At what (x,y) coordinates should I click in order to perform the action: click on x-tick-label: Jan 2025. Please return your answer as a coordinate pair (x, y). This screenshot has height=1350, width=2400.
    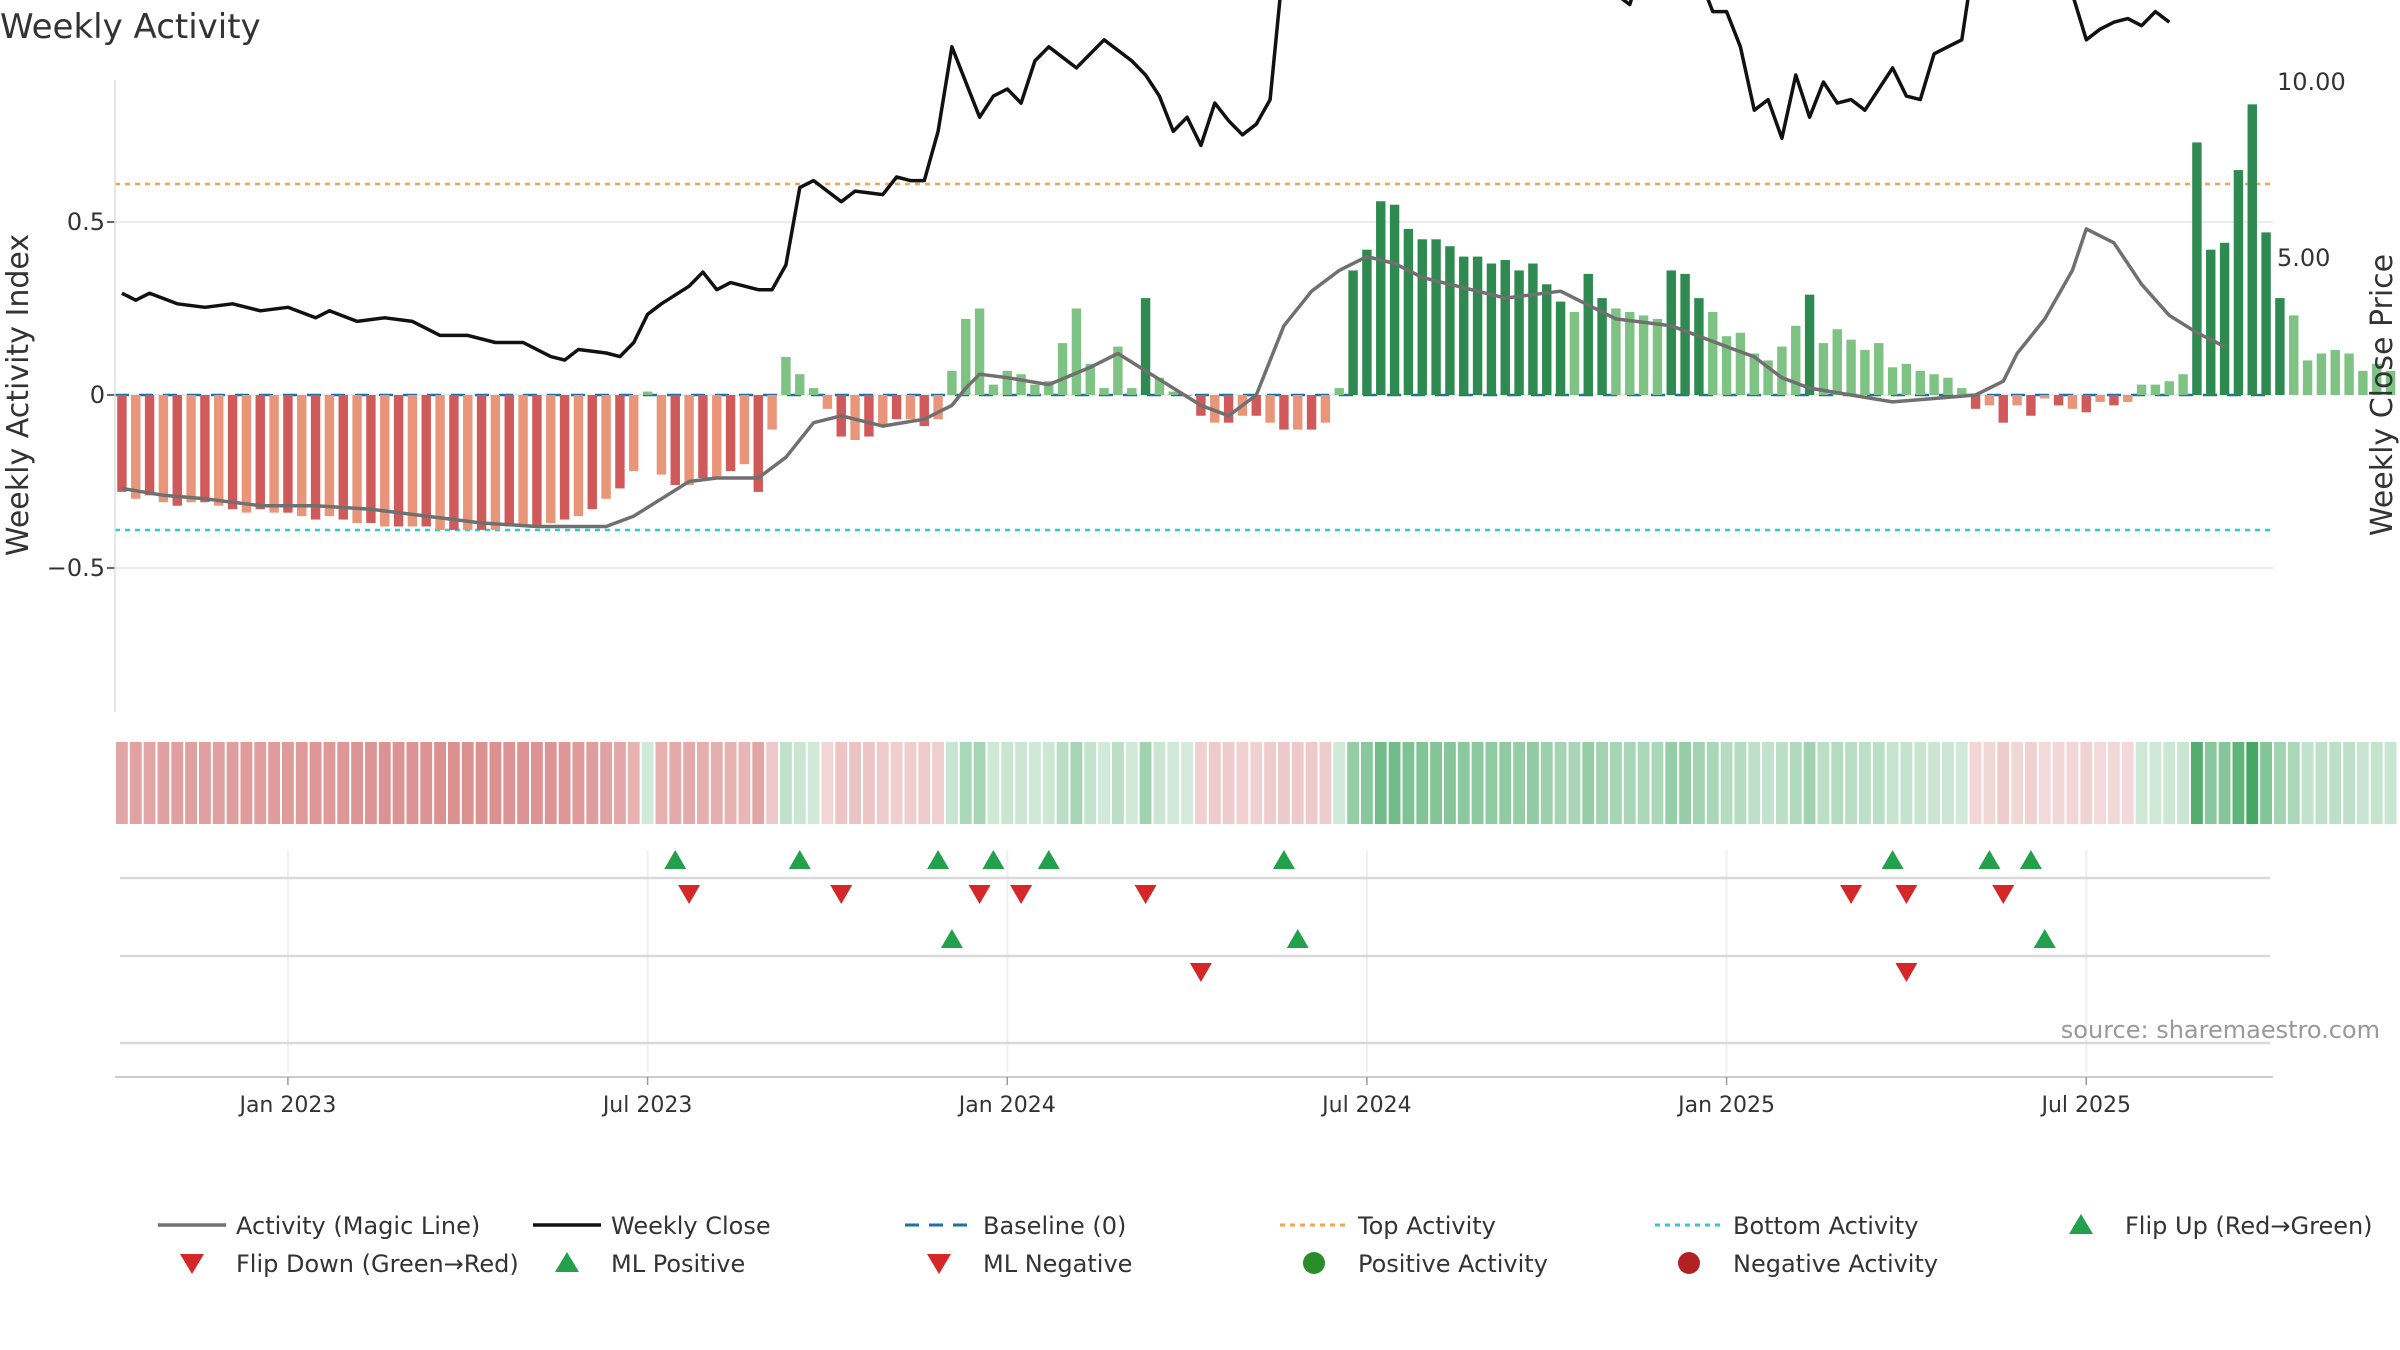
    Looking at the image, I should click on (1725, 1105).